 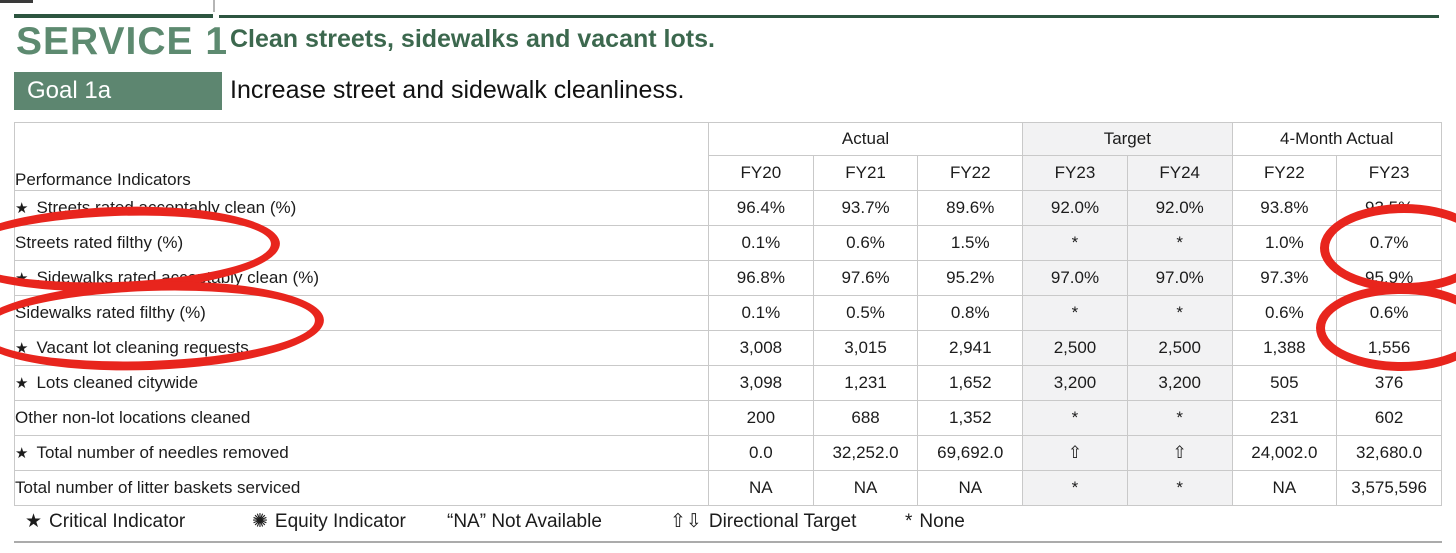 I want to click on value-cell: 688, so click(x=865, y=418).